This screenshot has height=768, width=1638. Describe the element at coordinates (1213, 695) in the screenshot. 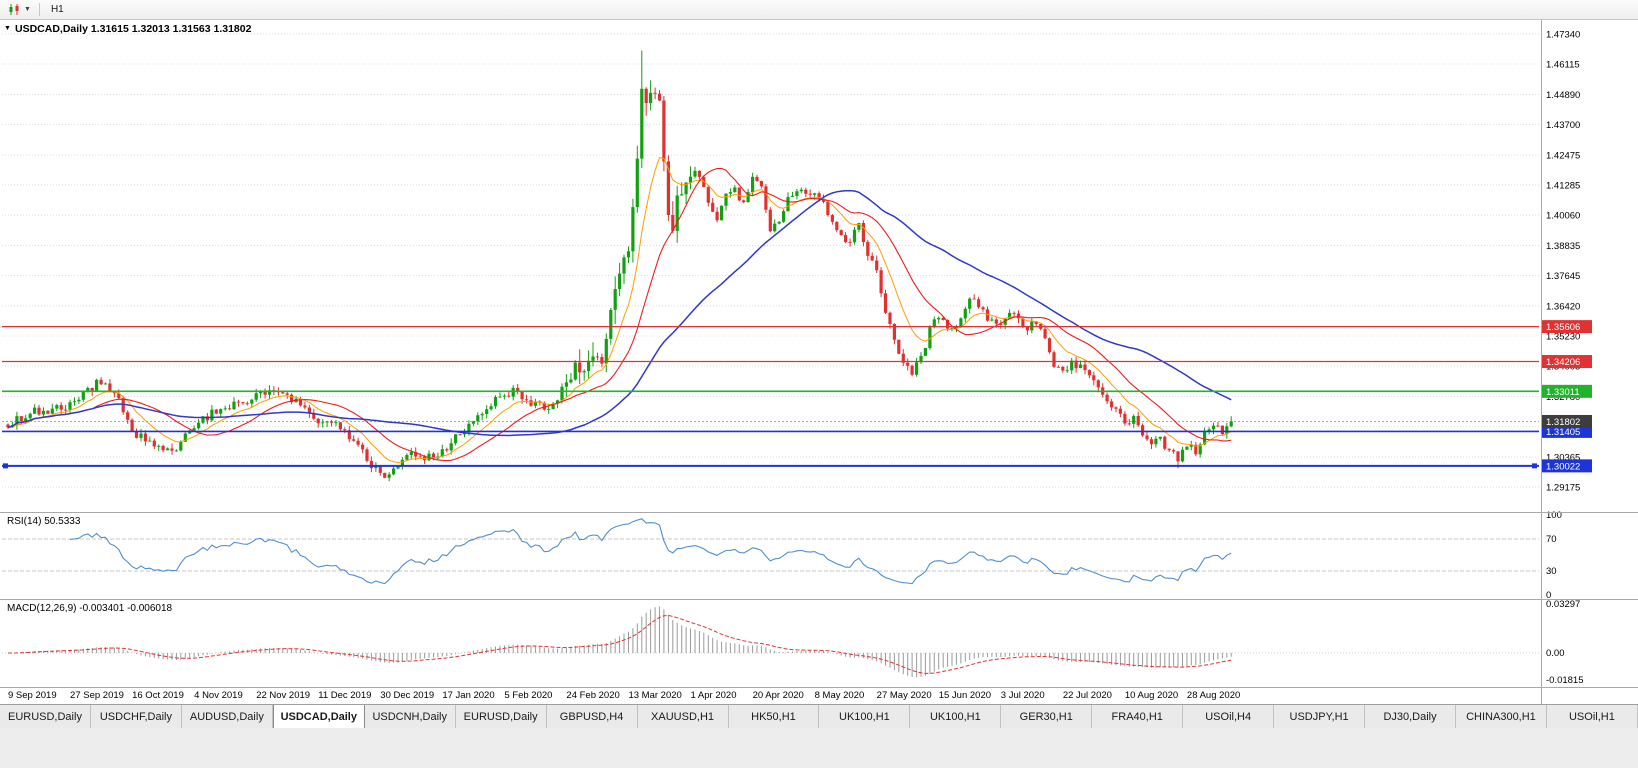

I see `time-axis-label: 28 Aug 2020` at that location.